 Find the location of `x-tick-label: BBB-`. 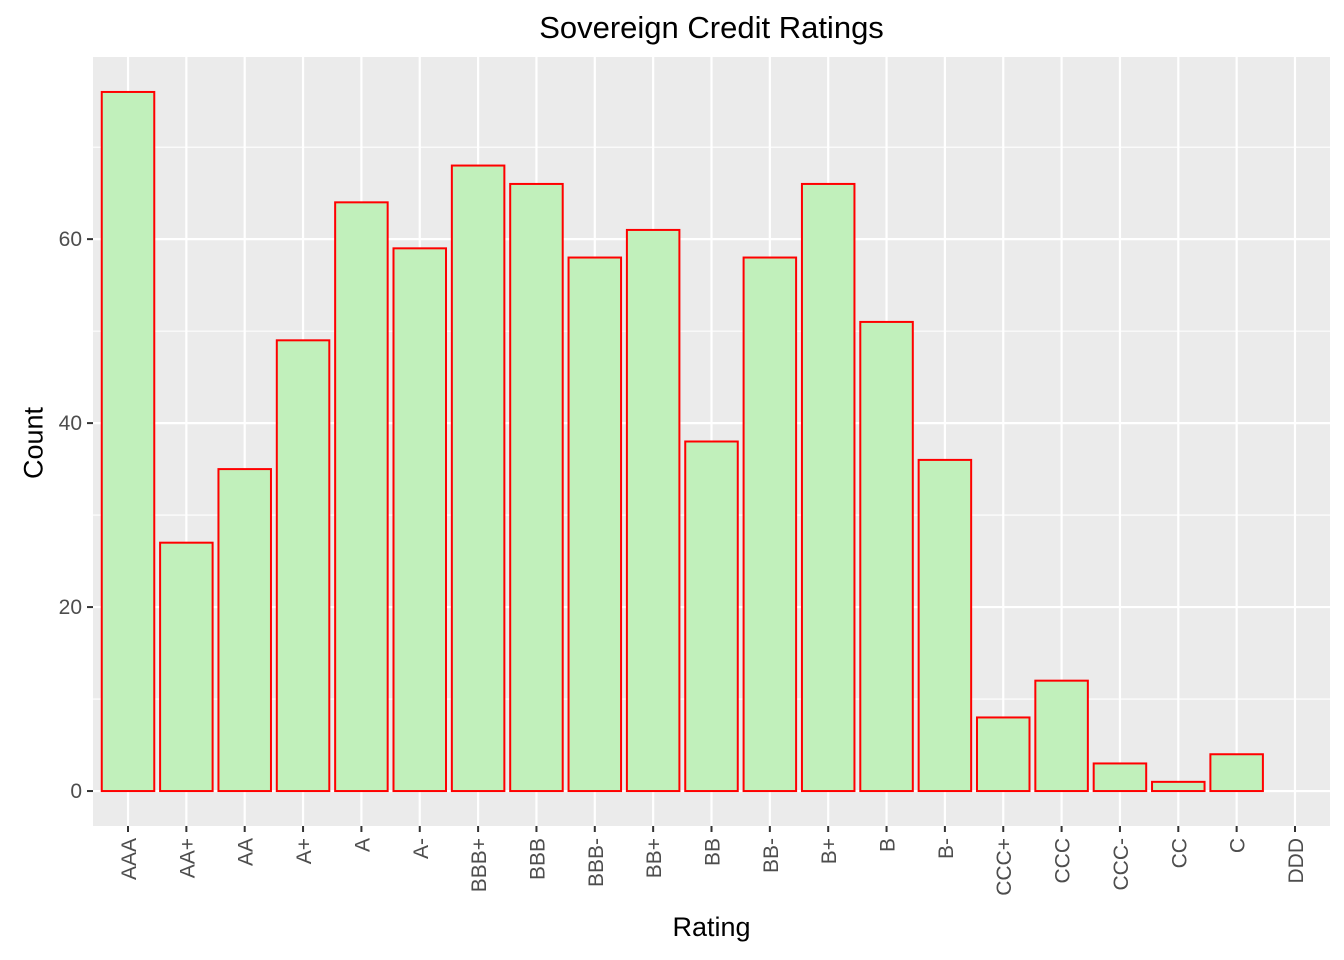

x-tick-label: BBB- is located at coordinates (596, 862).